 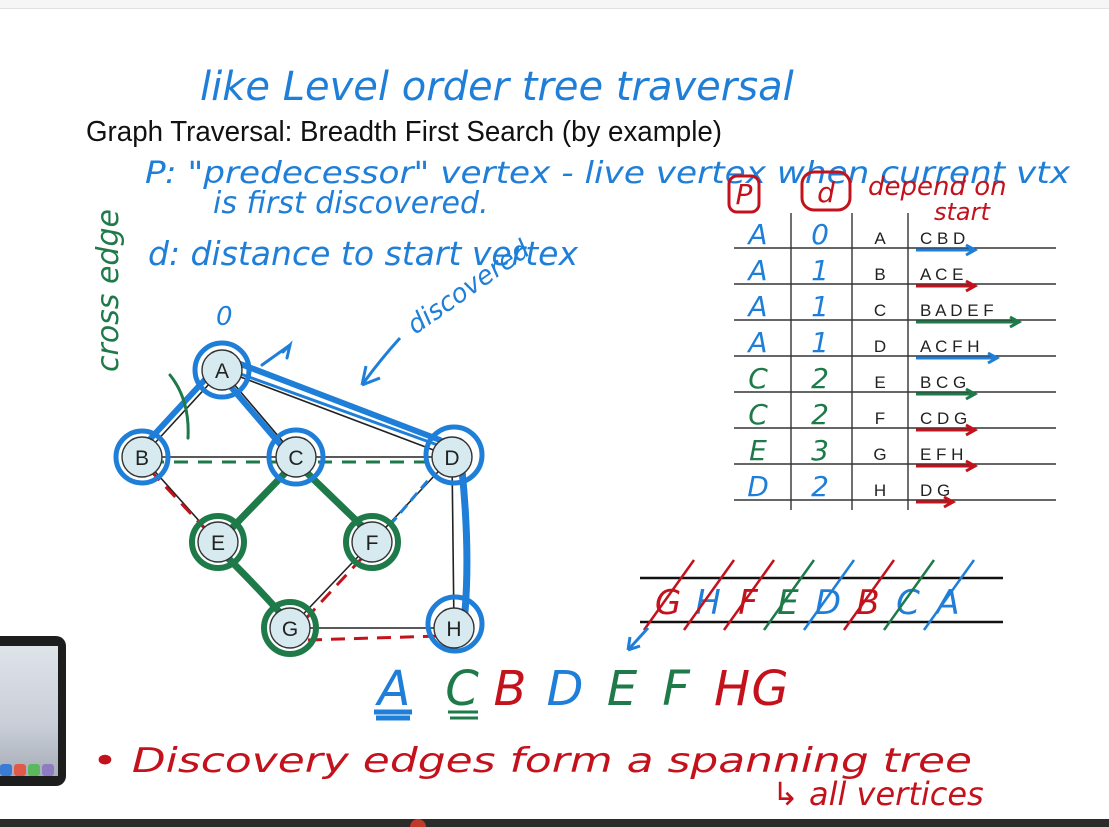 I want to click on vertex-d: D, so click(x=454, y=455).